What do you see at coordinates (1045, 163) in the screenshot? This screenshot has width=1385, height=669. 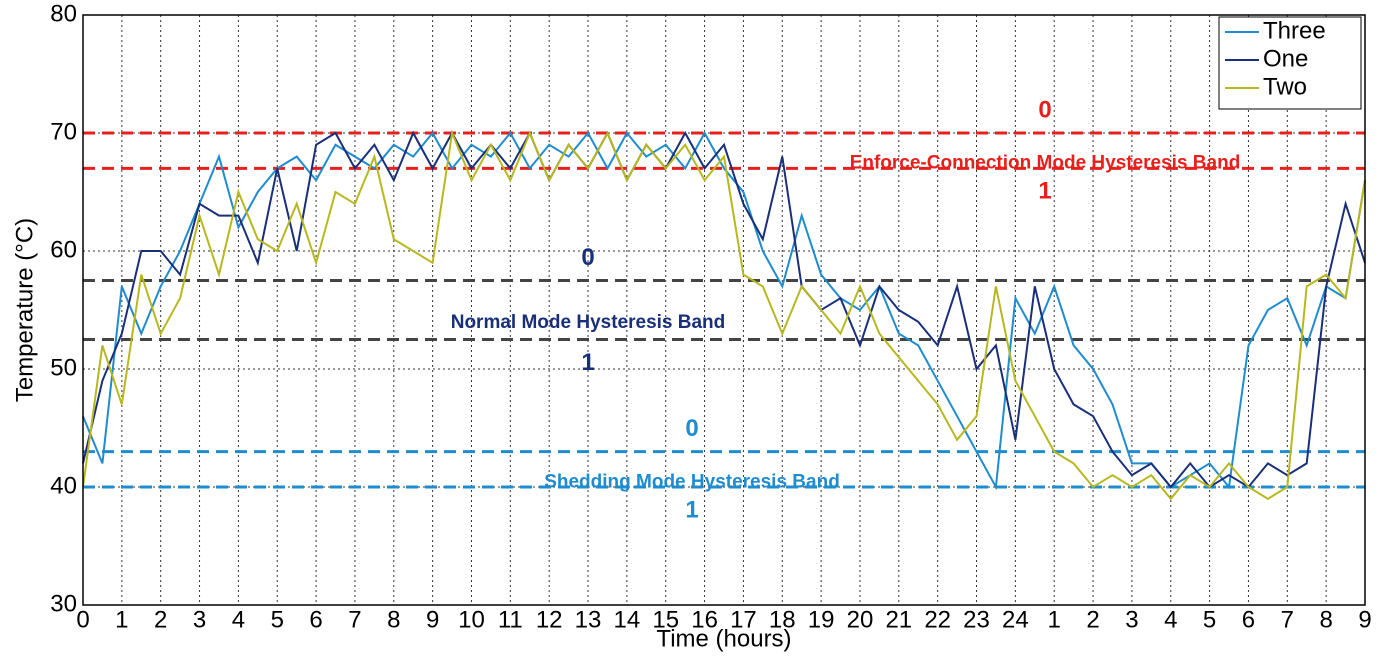 I see `band-name: Enforce-Connection Mode Hysteresis Band` at bounding box center [1045, 163].